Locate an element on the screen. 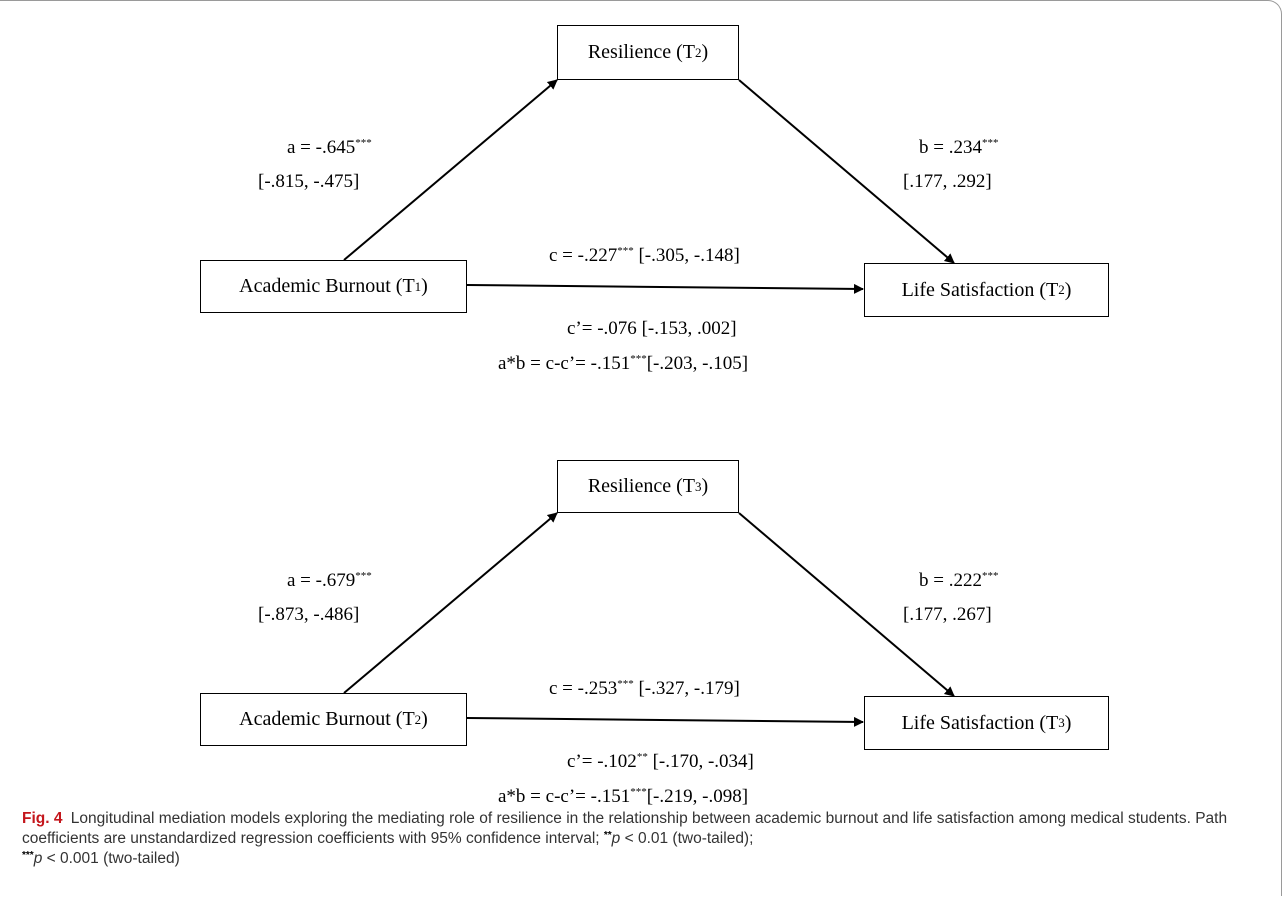 The image size is (1284, 898). mediator-node: Resilience (T 2) is located at coordinates (648, 52).